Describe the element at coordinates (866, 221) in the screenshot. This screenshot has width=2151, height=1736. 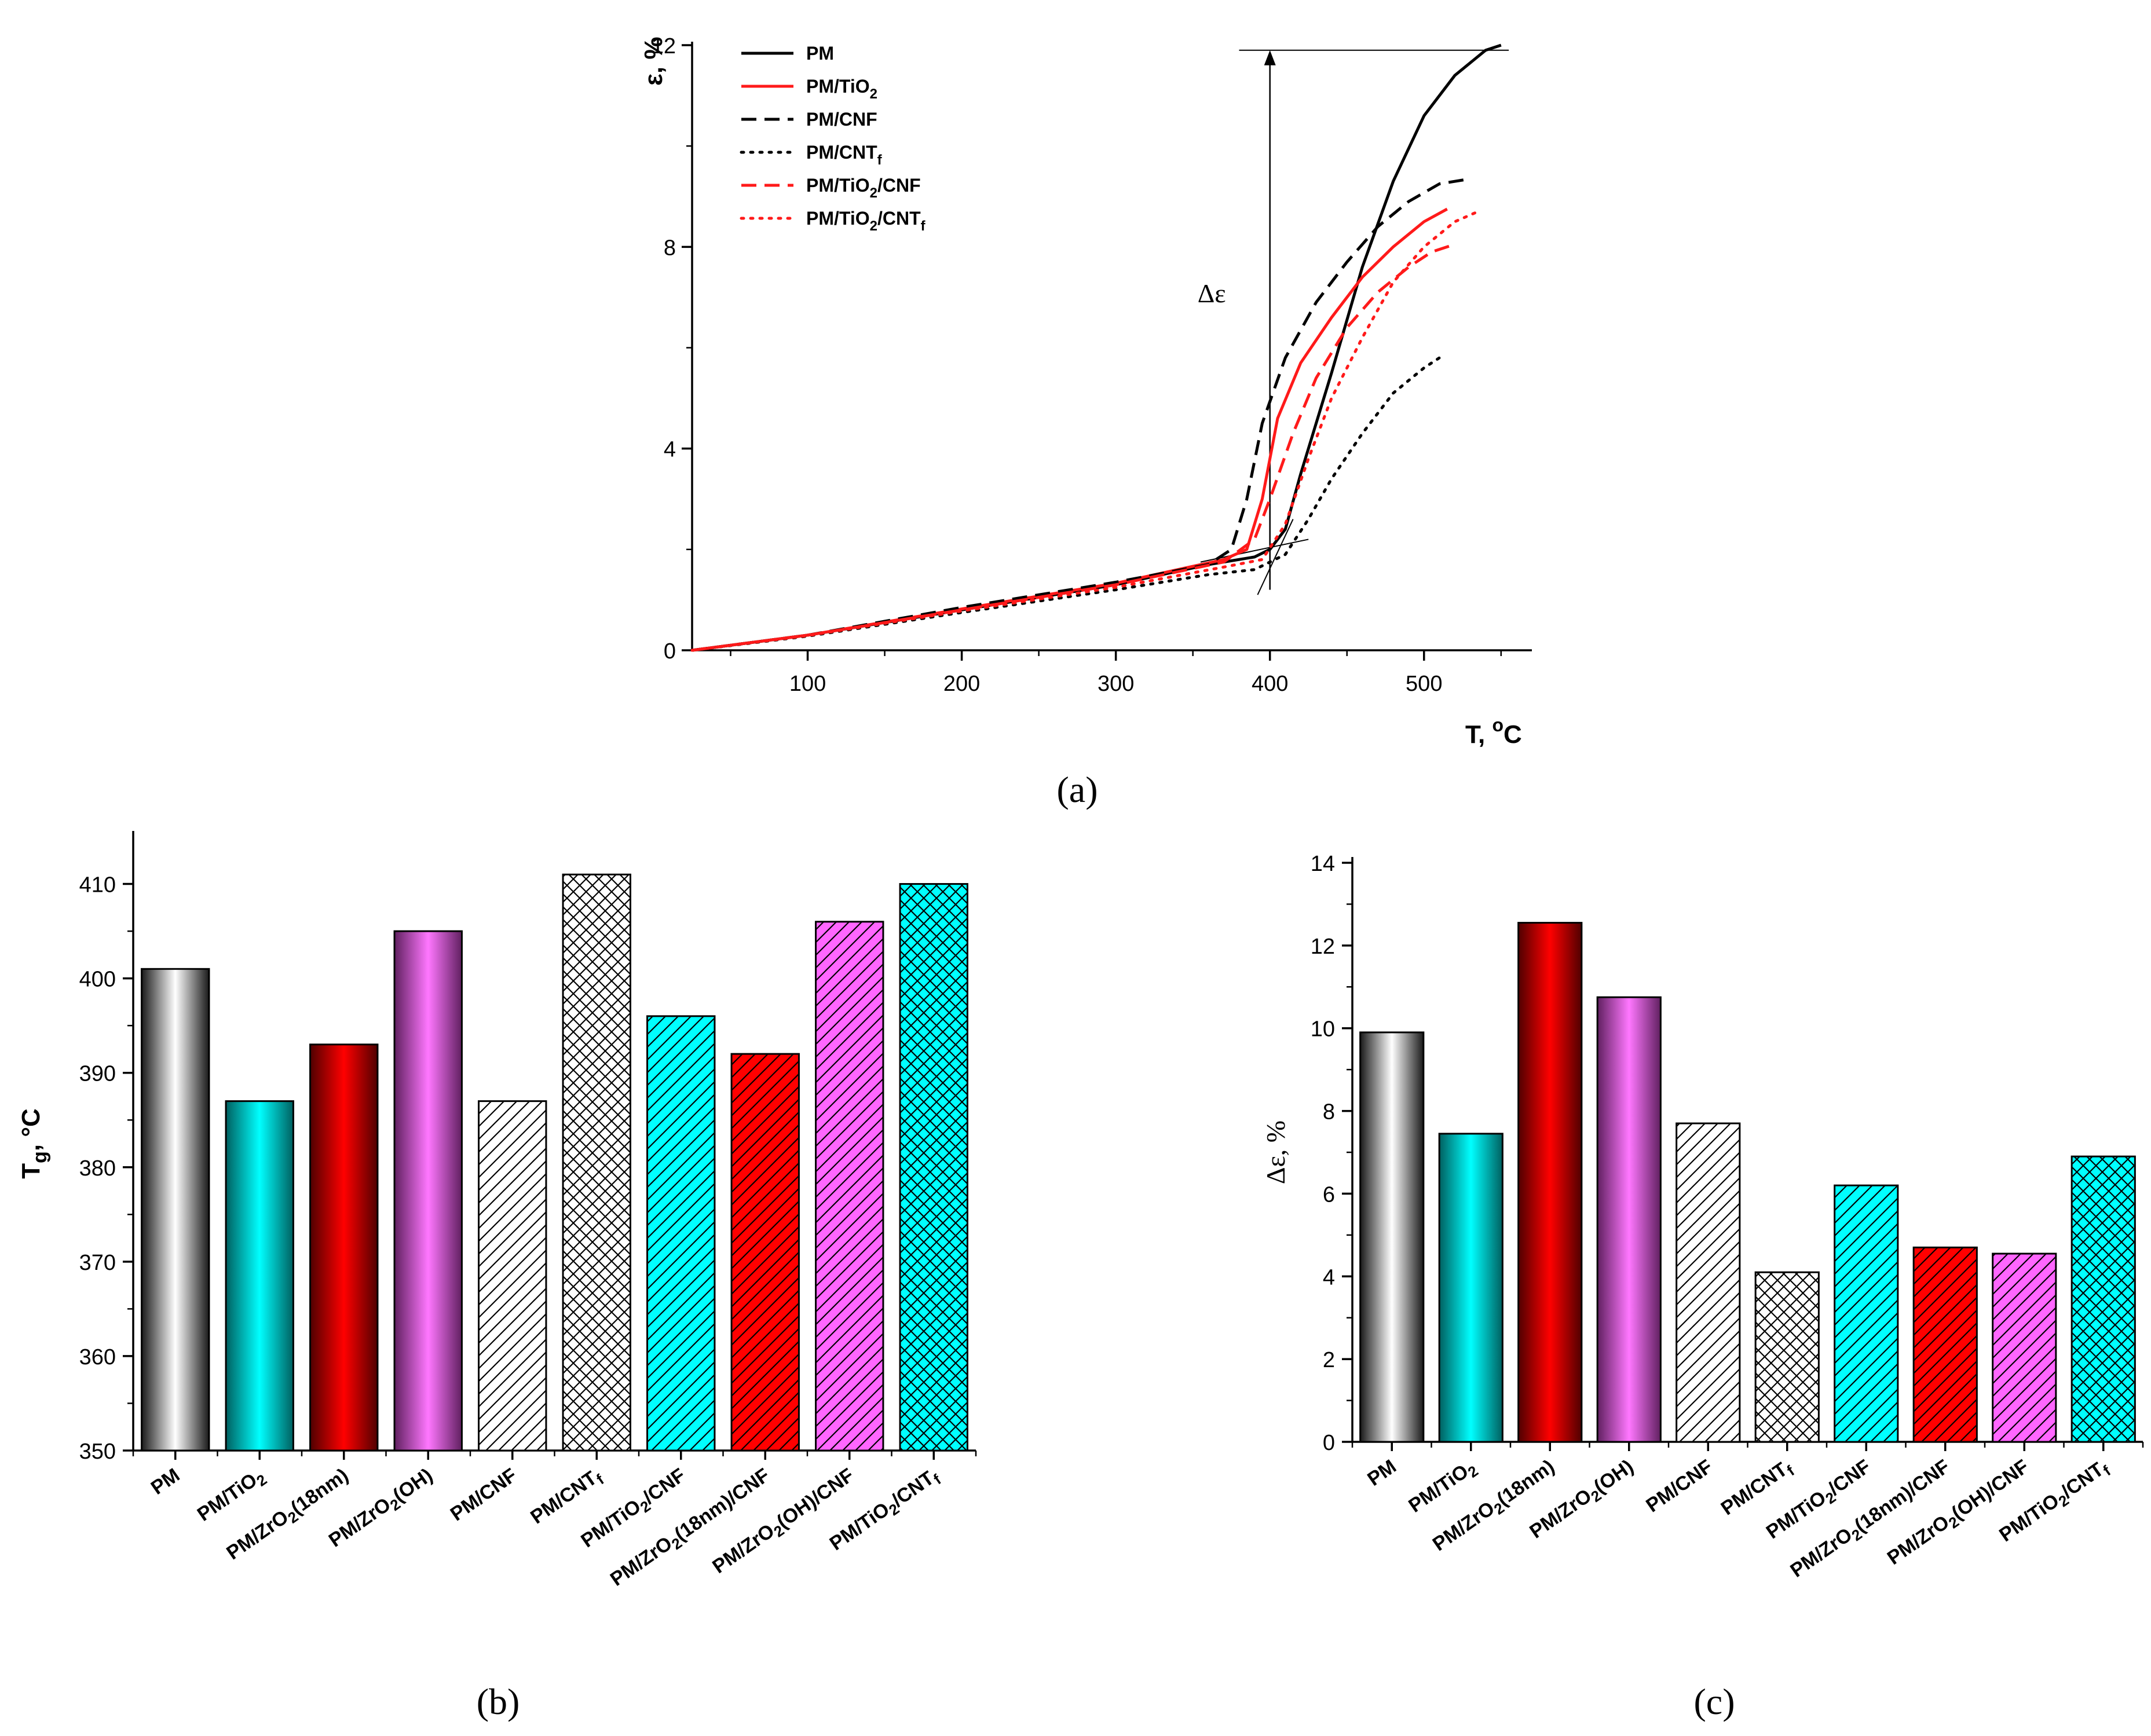
I see `legend-label: PM/TiO2/CNTf` at that location.